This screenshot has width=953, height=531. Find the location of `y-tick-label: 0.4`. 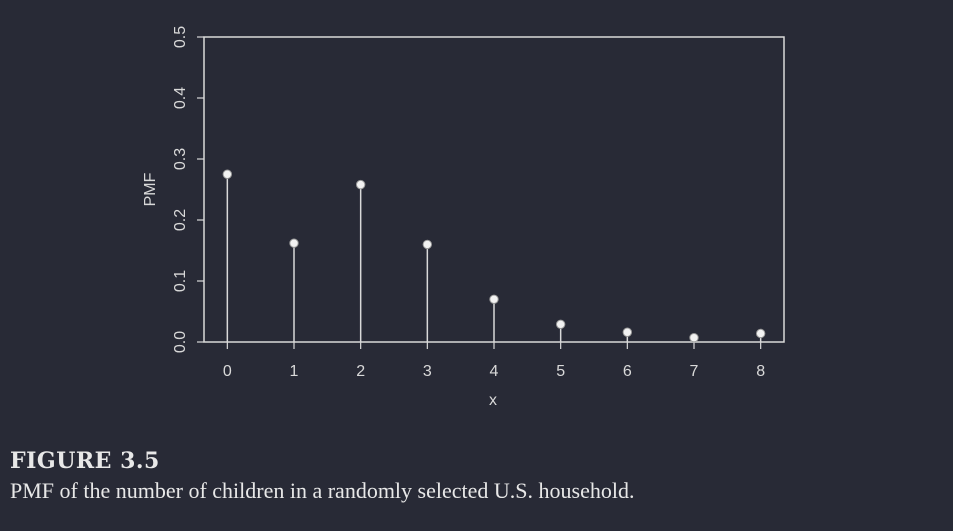

y-tick-label: 0.4 is located at coordinates (180, 98).